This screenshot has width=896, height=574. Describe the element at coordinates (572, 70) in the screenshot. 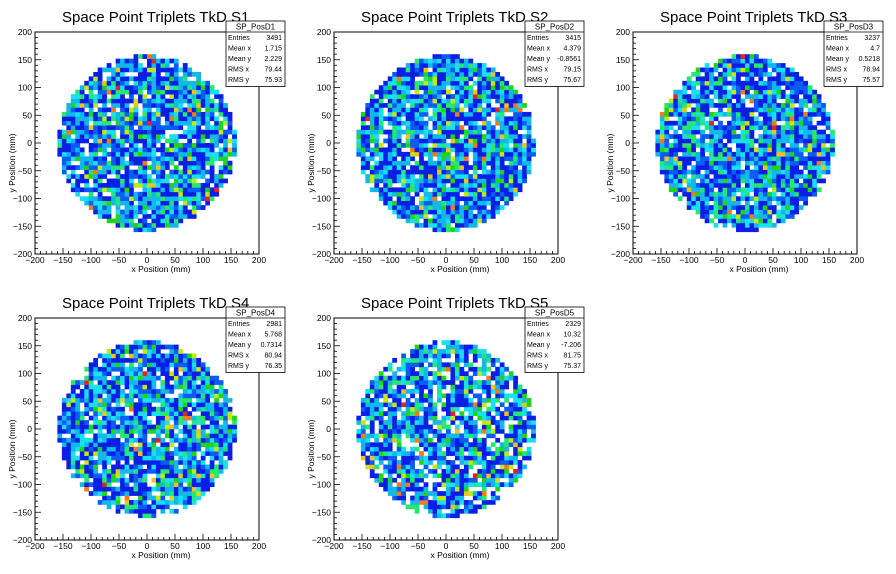

I see `stats-value: 79.15` at that location.